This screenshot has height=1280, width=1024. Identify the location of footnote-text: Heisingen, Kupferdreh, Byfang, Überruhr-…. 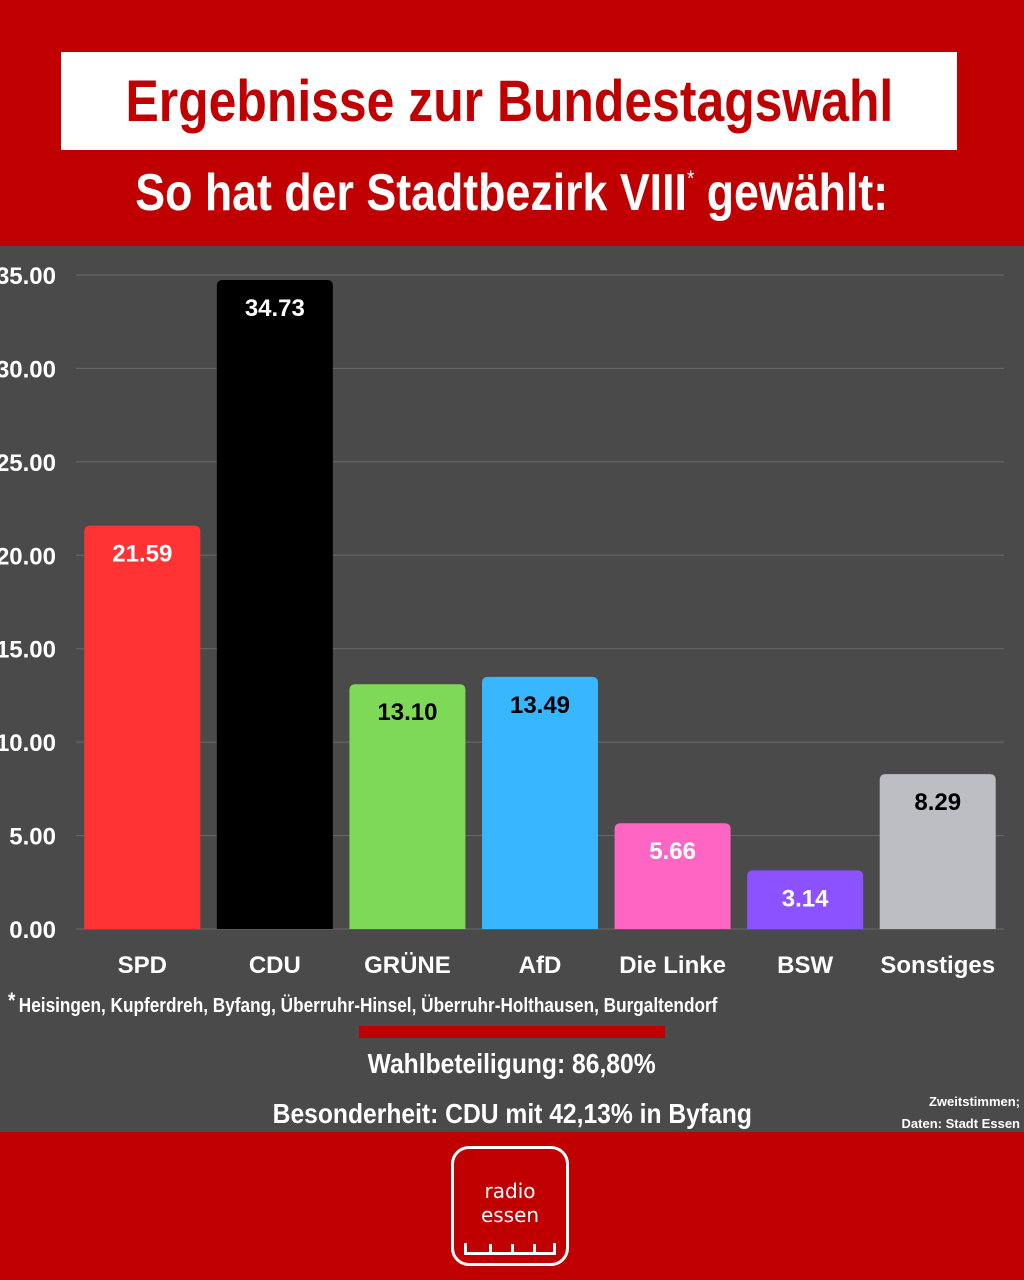
(368, 1006).